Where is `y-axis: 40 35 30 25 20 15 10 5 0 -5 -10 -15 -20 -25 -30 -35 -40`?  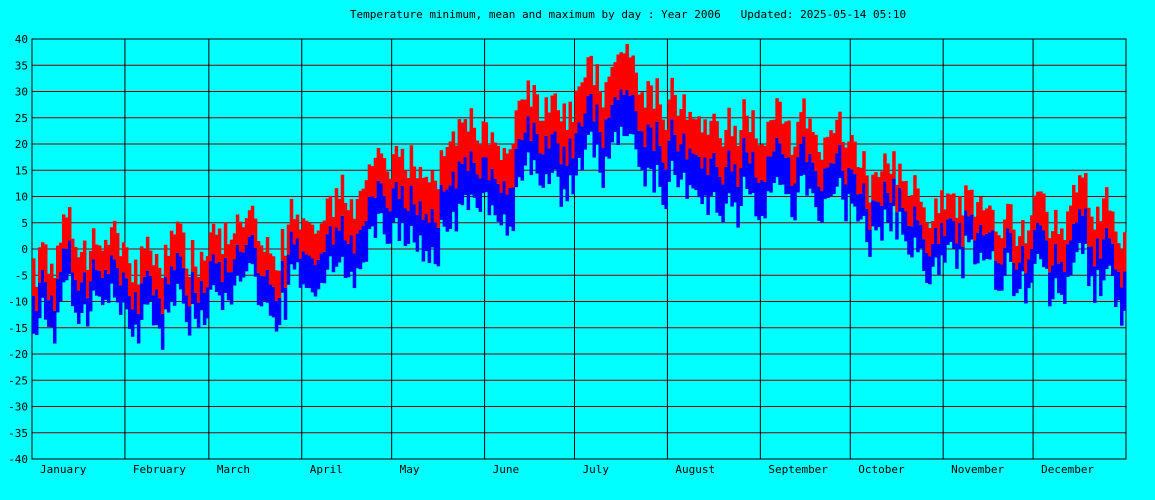
y-axis: 40 35 30 25 20 15 10 5 0 -5 -10 -15 -20 -25 -30 -35 -40 is located at coordinates (18, 249).